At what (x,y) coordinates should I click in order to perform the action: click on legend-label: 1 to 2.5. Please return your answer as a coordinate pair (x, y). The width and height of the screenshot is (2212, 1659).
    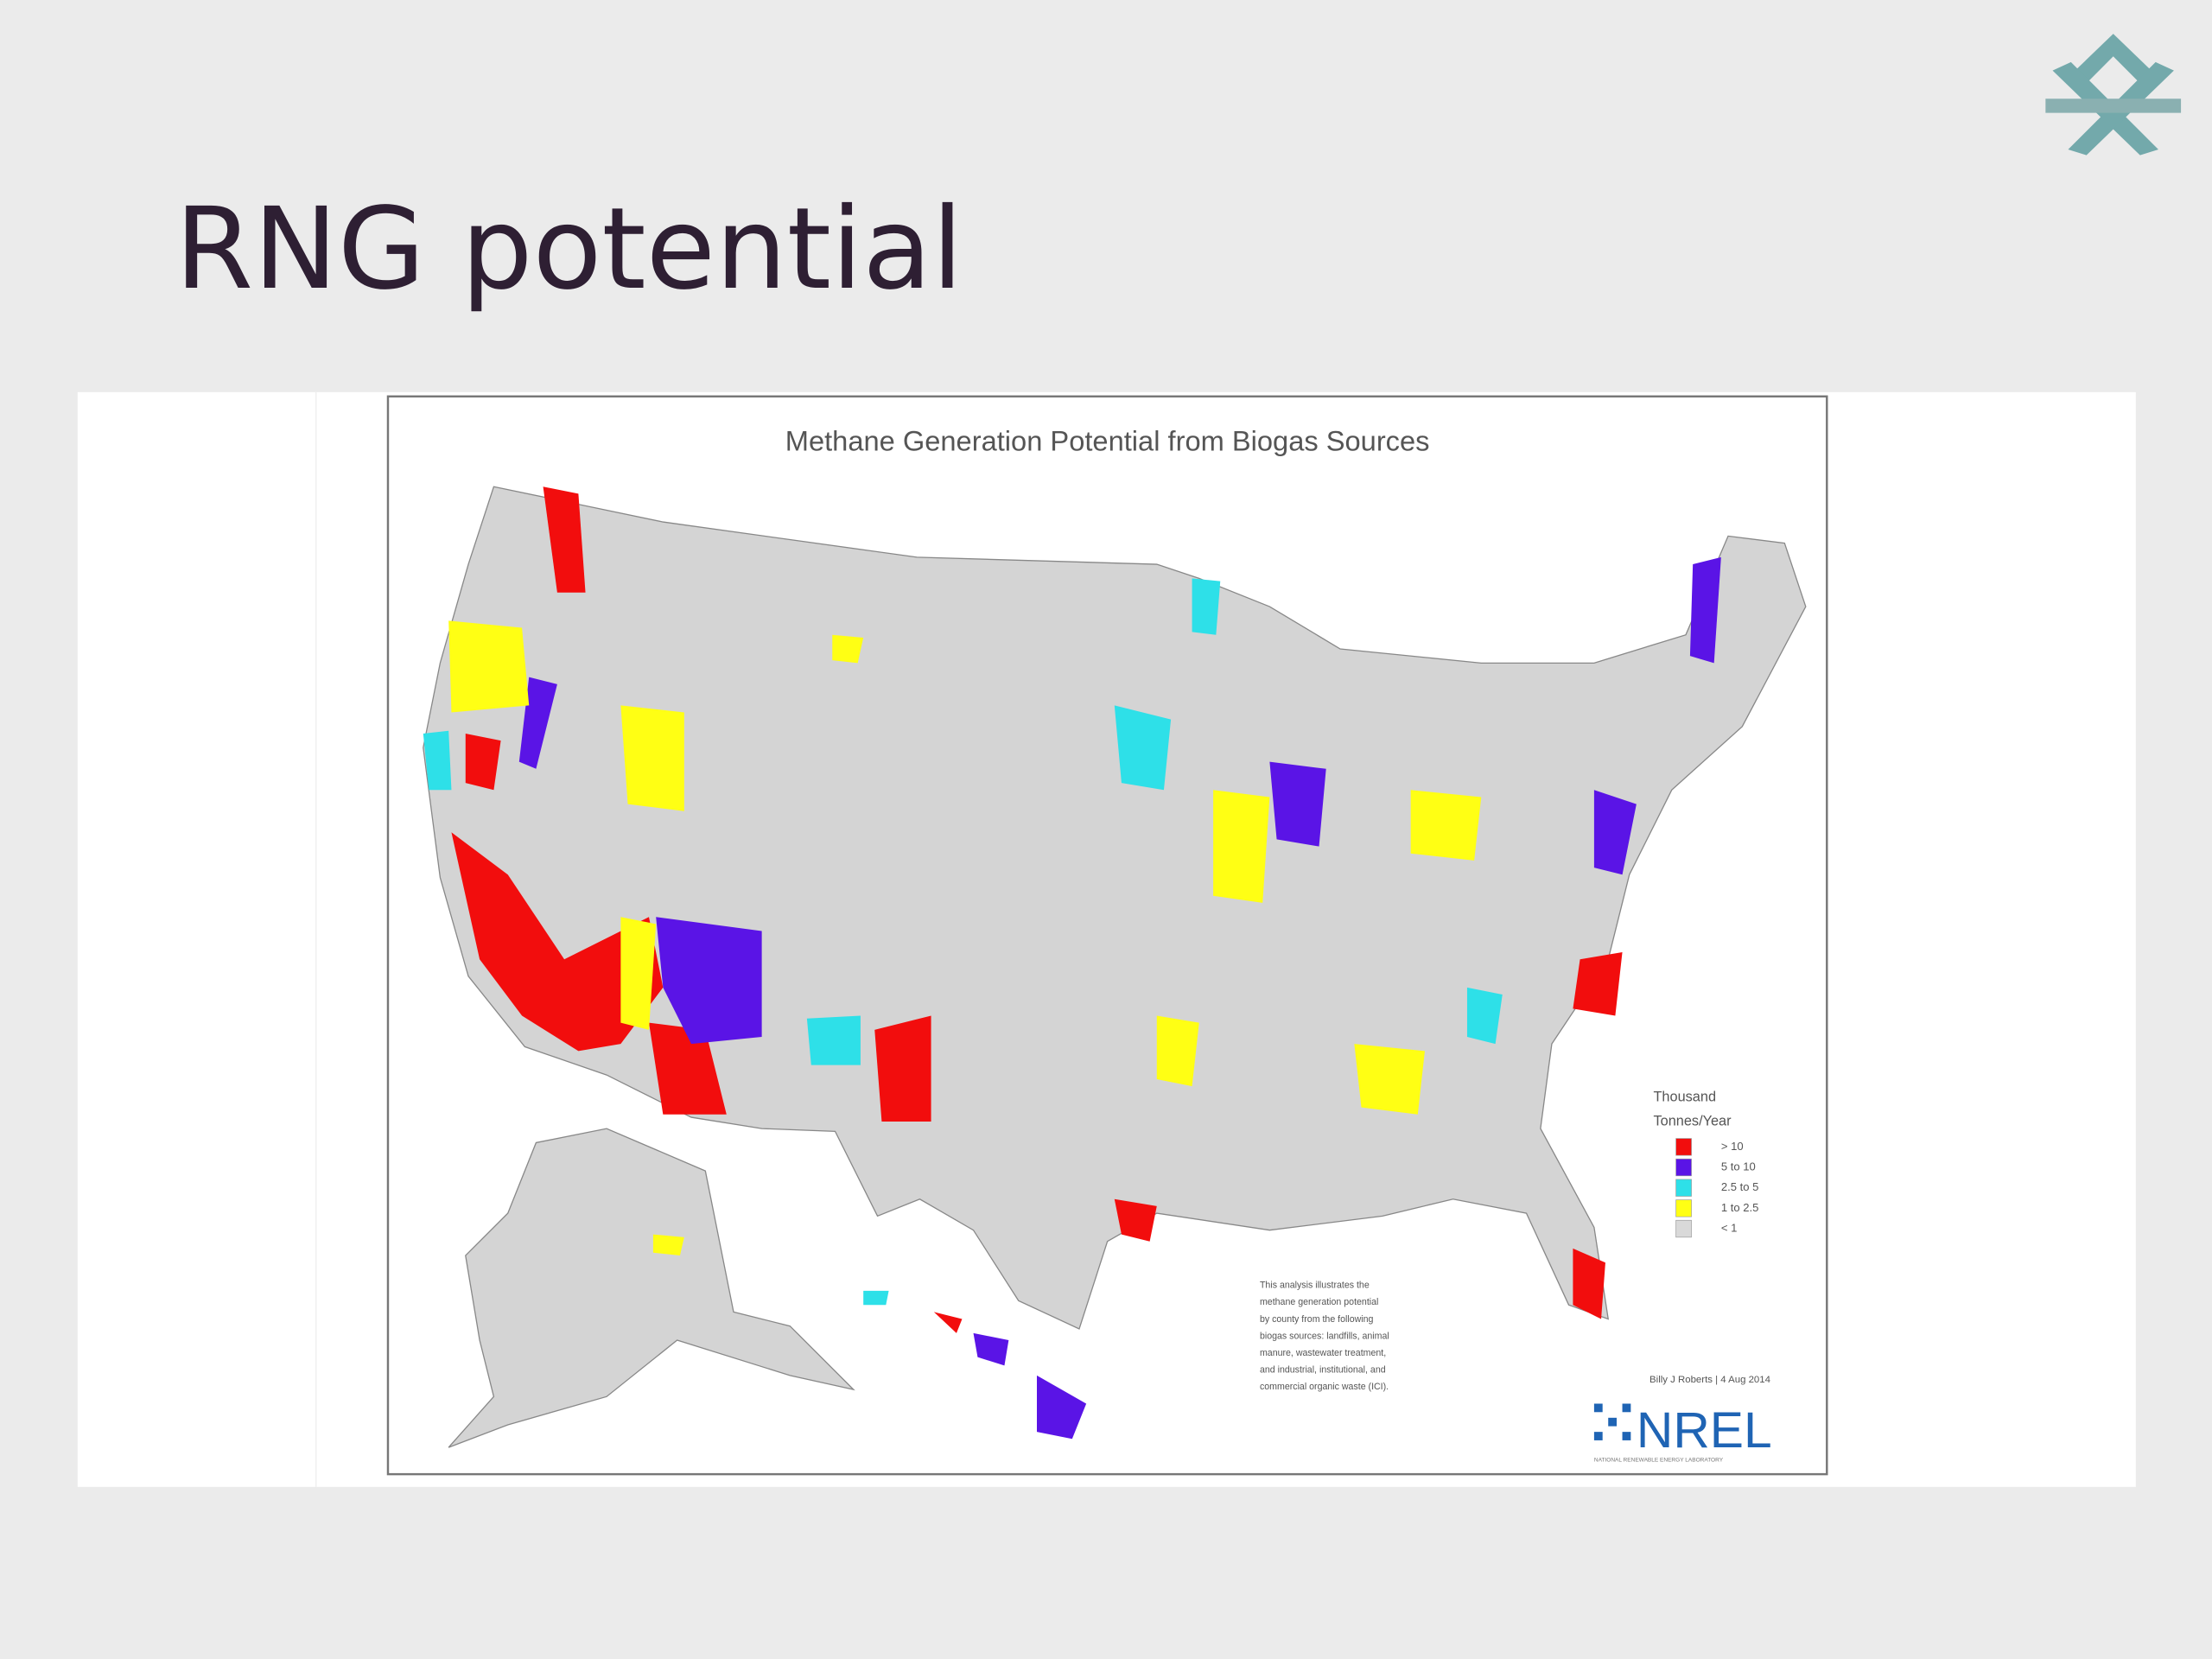
    Looking at the image, I should click on (1740, 1207).